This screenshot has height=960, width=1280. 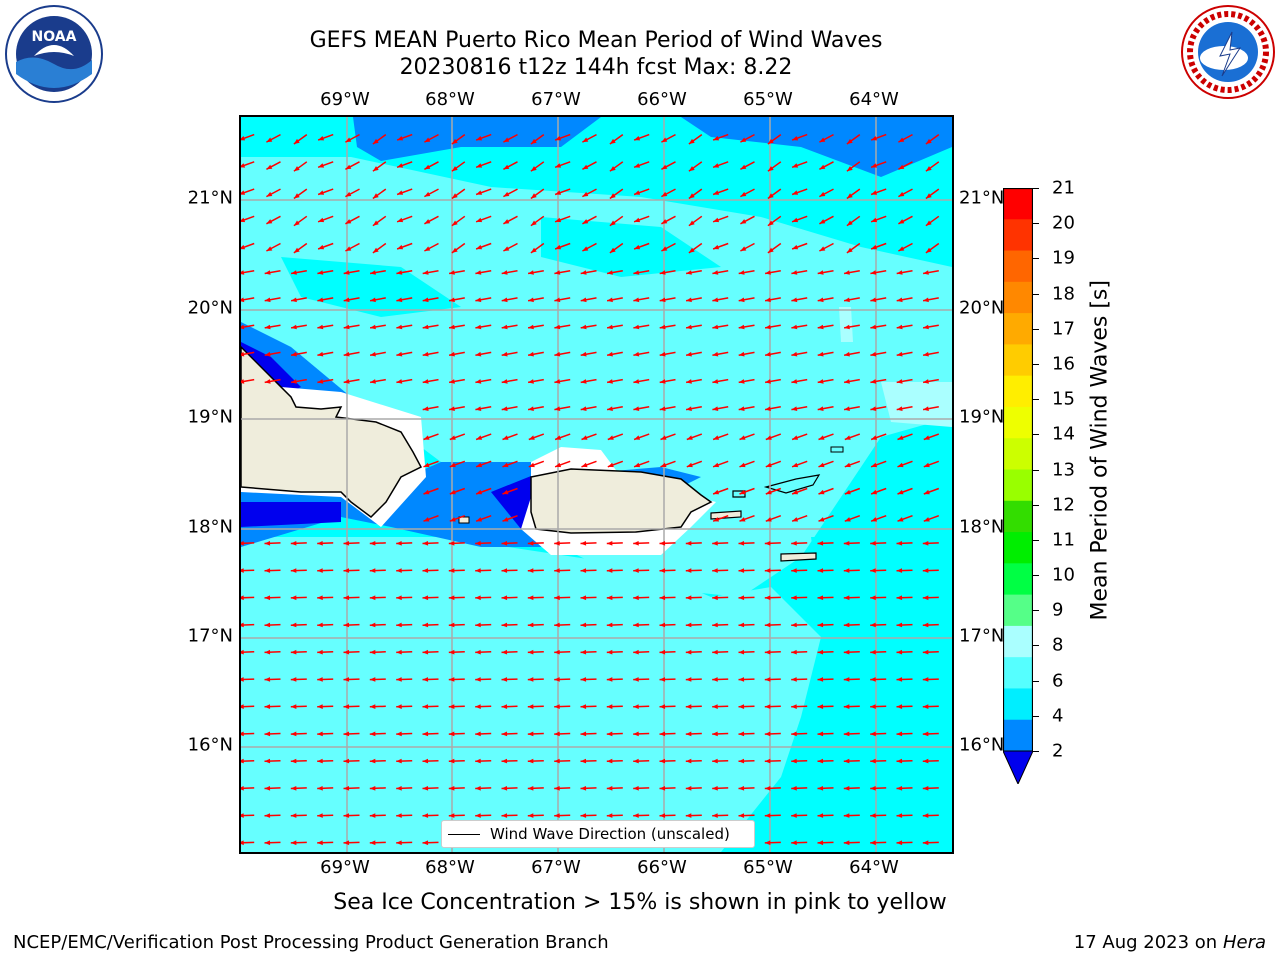 I want to click on lon-tick-top: 69°W, so click(x=345, y=99).